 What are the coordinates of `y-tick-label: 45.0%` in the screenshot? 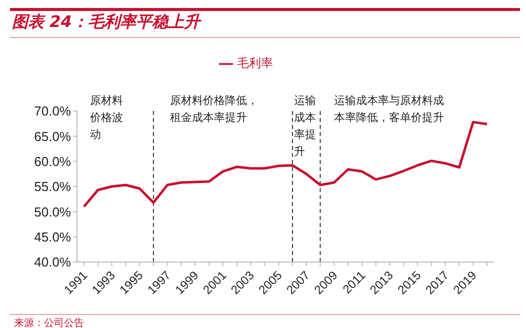 It's located at (53, 236).